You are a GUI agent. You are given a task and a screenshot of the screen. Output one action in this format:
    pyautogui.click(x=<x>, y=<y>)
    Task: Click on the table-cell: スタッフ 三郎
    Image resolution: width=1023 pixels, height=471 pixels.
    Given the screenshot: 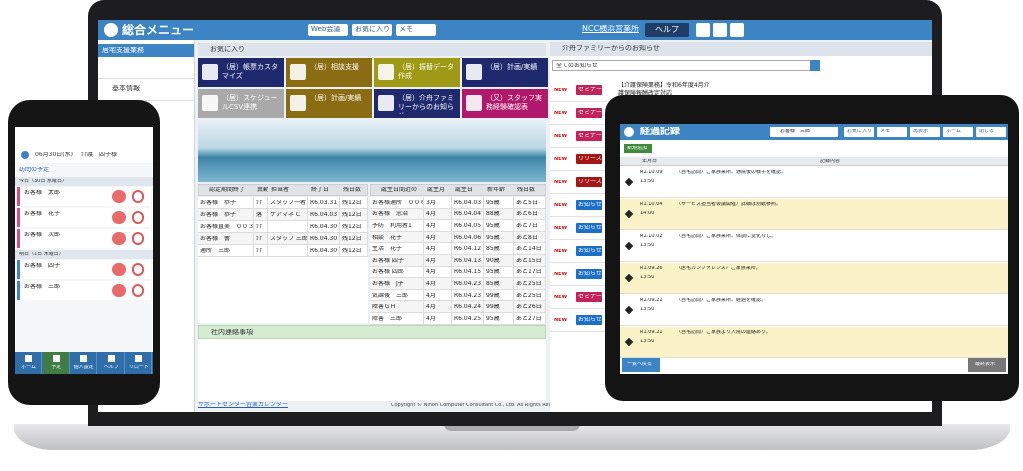 What is the action you would take?
    pyautogui.click(x=288, y=239)
    